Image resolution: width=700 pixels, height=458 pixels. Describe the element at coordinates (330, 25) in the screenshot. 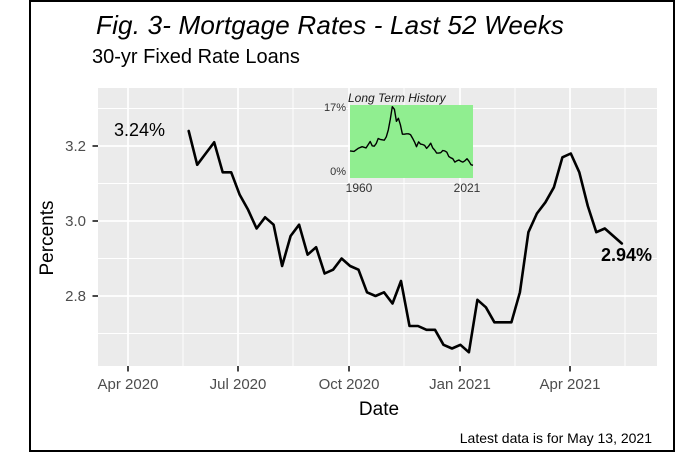

I see `chart-title: Fig. 3- Mortgage Rates - Last 52 Weeks` at that location.